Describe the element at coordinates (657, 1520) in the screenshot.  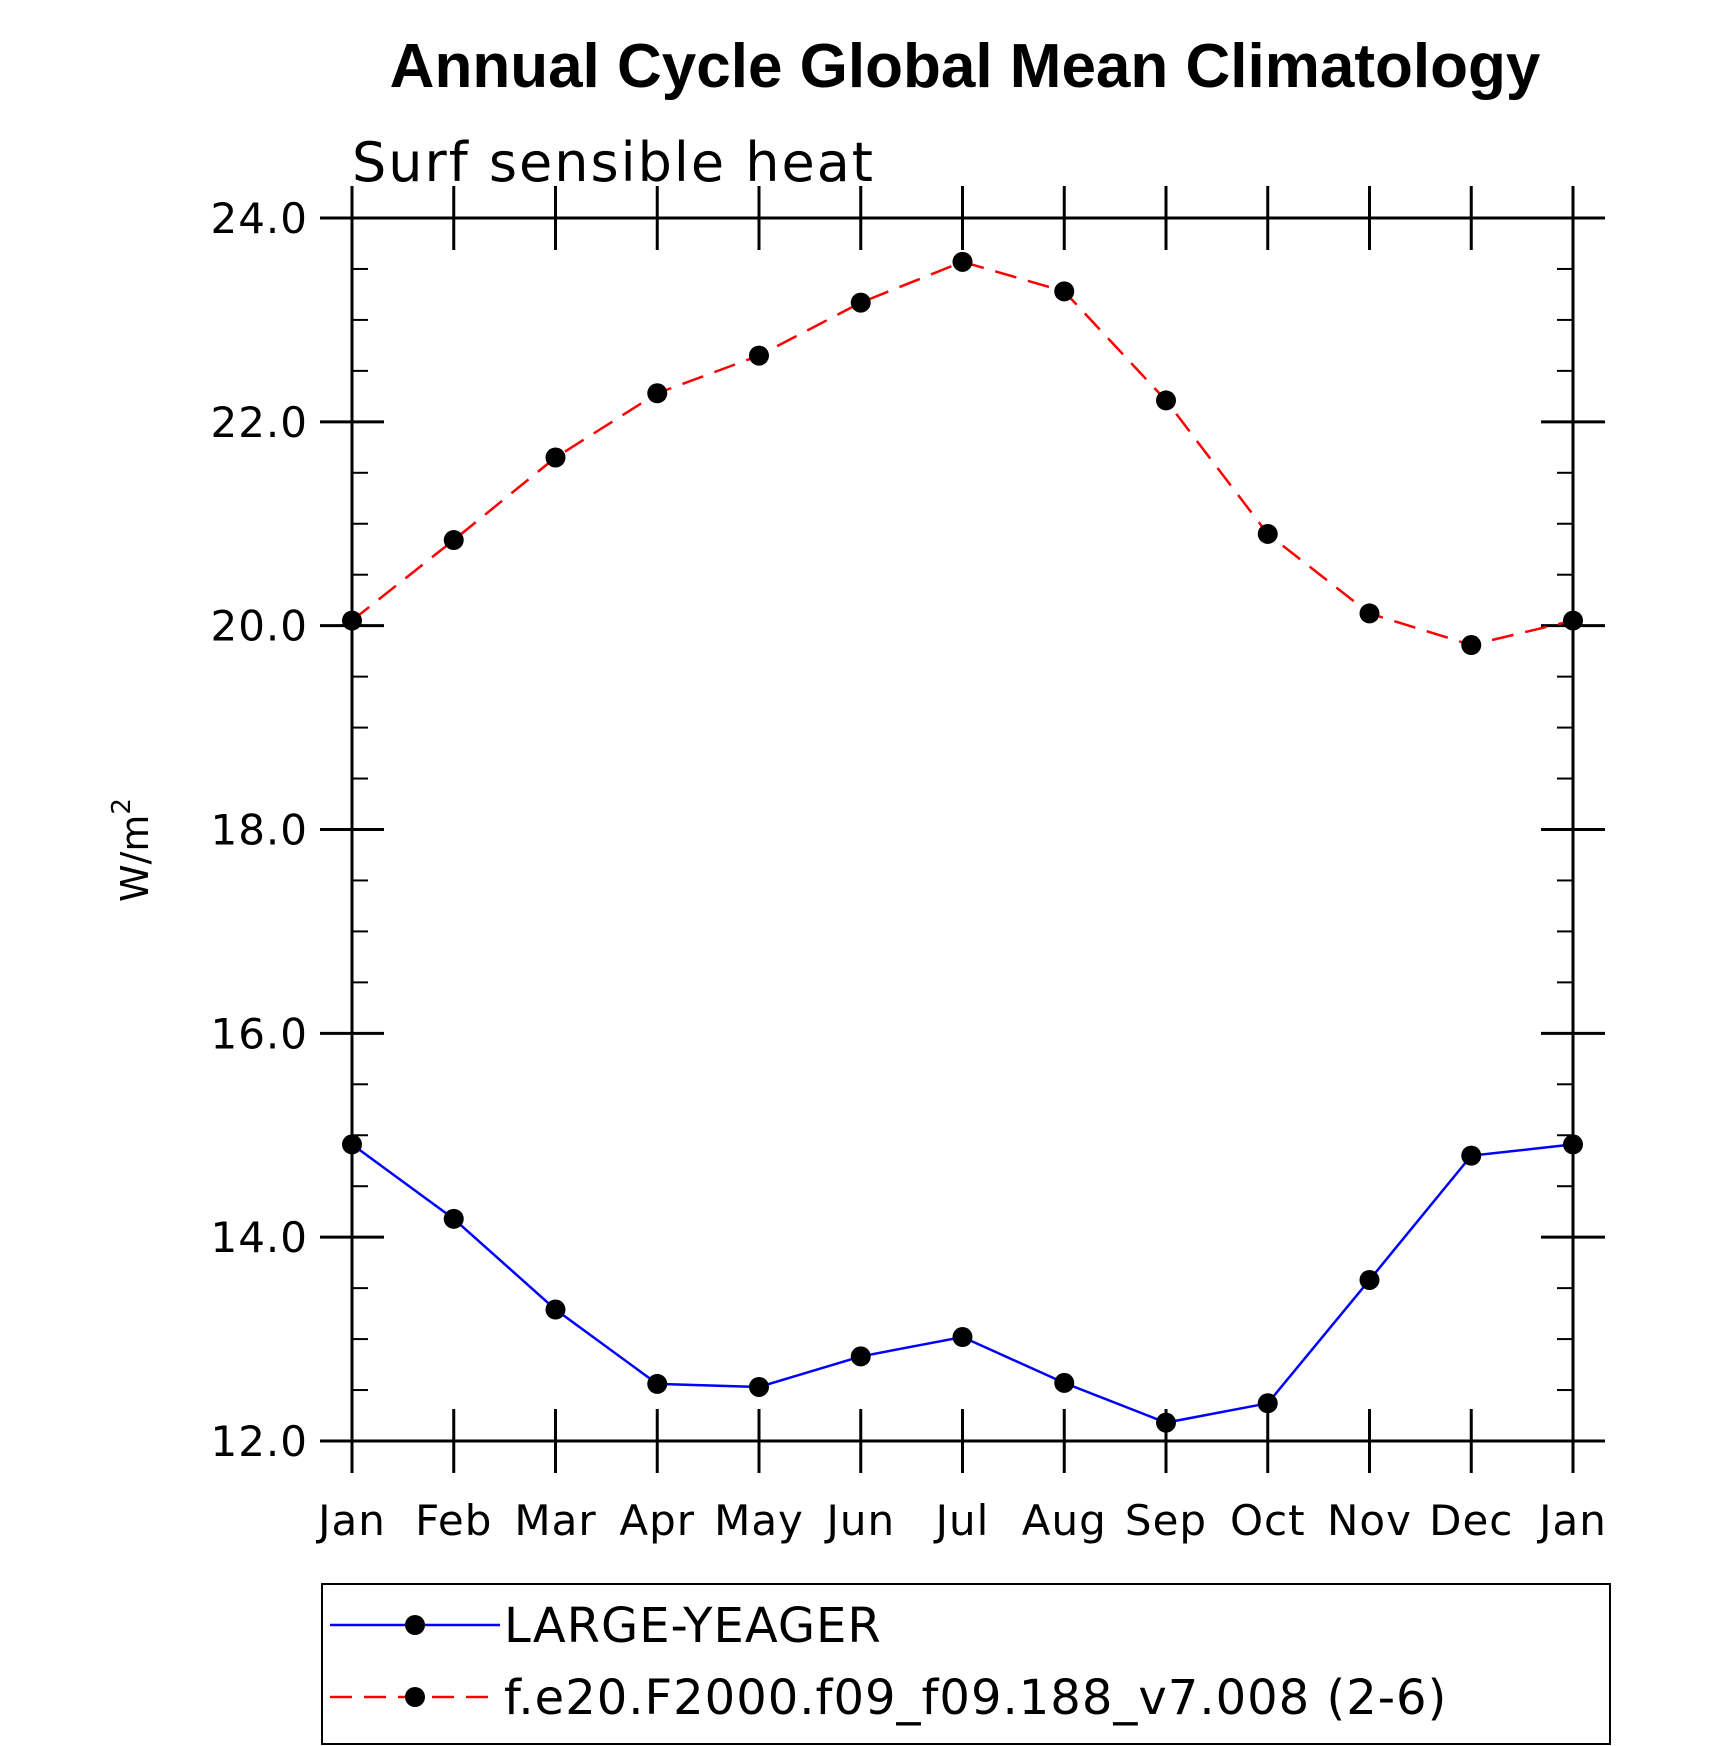
I see `x-tick-label: Apr` at that location.